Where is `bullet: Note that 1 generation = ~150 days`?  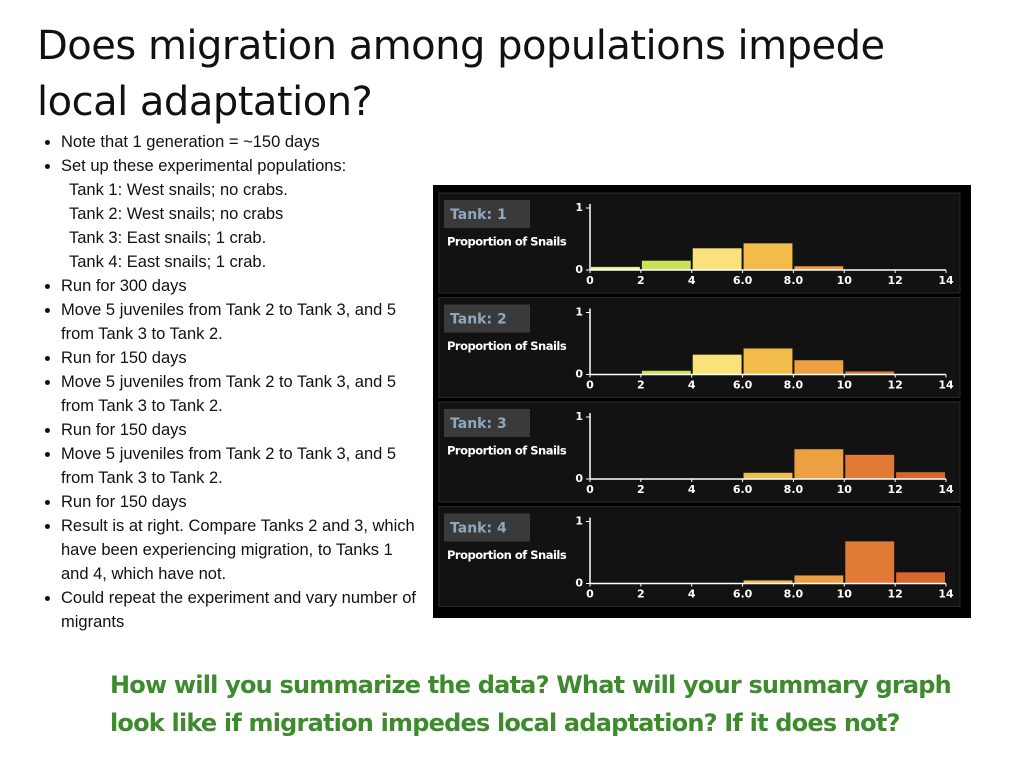
bullet: Note that 1 generation = ~150 days is located at coordinates (241, 142).